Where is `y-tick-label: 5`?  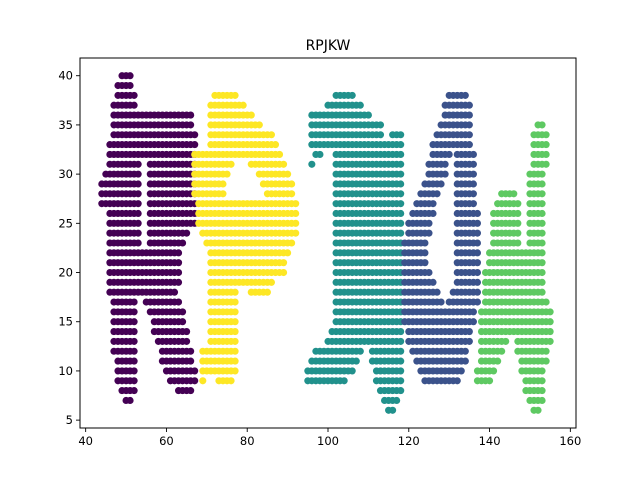
y-tick-label: 5 is located at coordinates (69, 420).